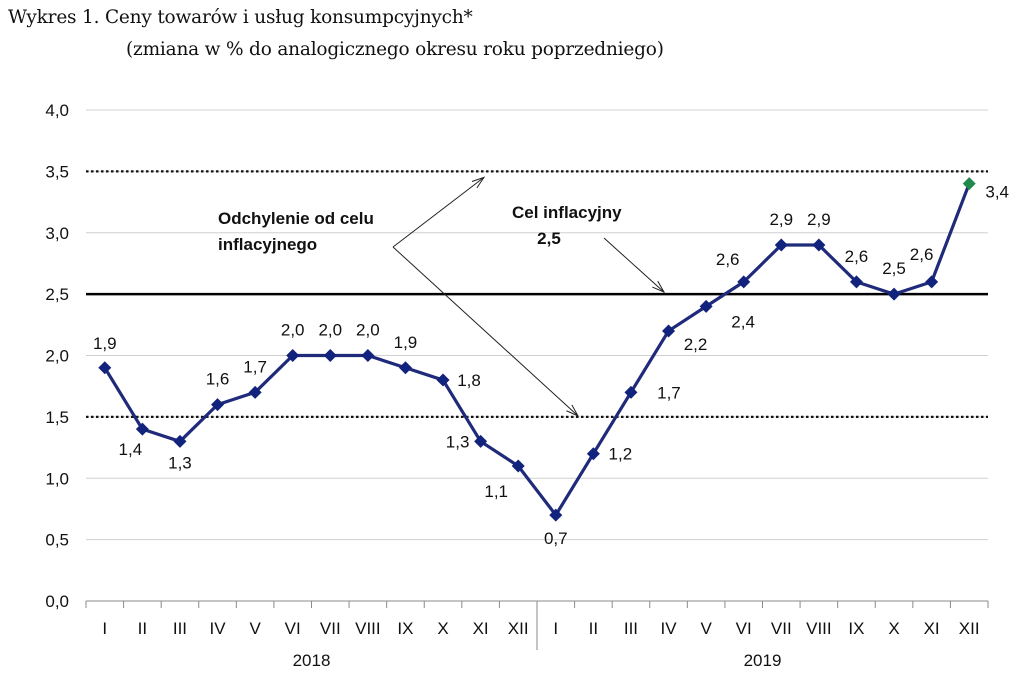 Image resolution: width=1021 pixels, height=680 pixels. Describe the element at coordinates (131, 449) in the screenshot. I see `data-label: 1,4` at that location.